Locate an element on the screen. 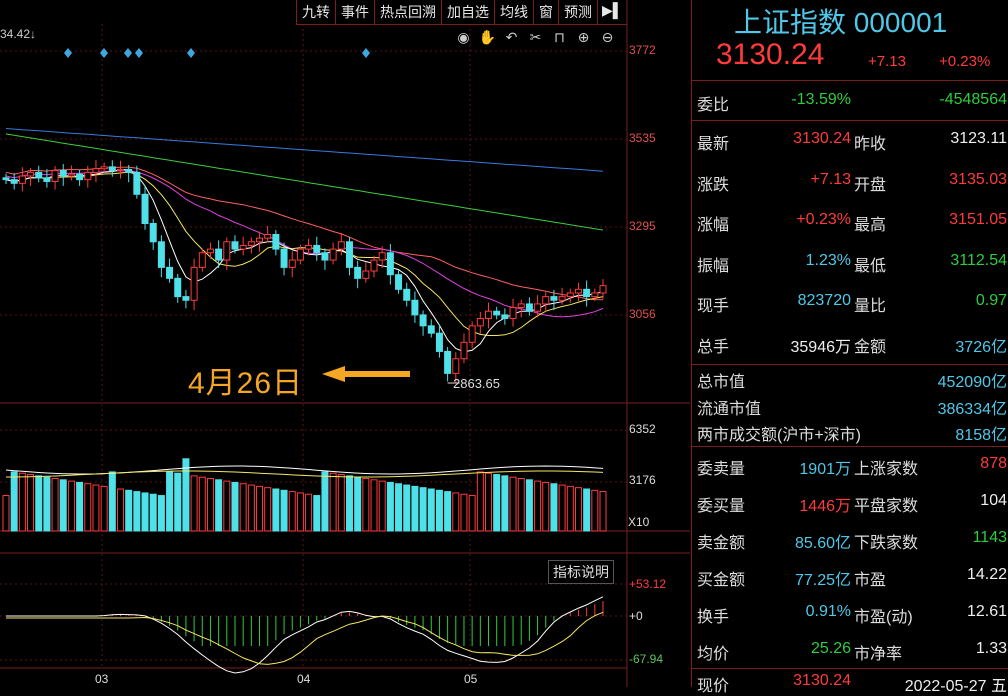 The image size is (1008, 696). row-label: 最新 is located at coordinates (713, 144).